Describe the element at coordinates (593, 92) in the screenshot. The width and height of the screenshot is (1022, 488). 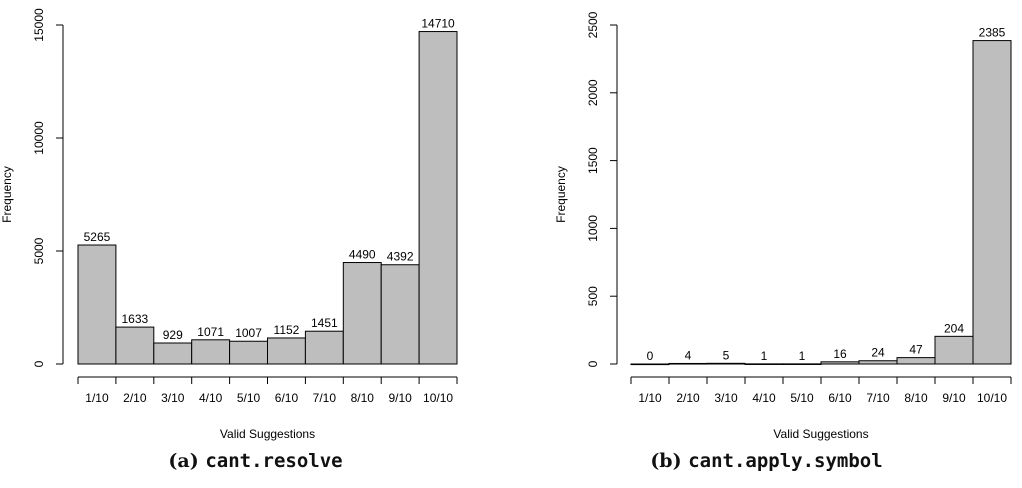
I see `y-tick-label: 2000` at that location.